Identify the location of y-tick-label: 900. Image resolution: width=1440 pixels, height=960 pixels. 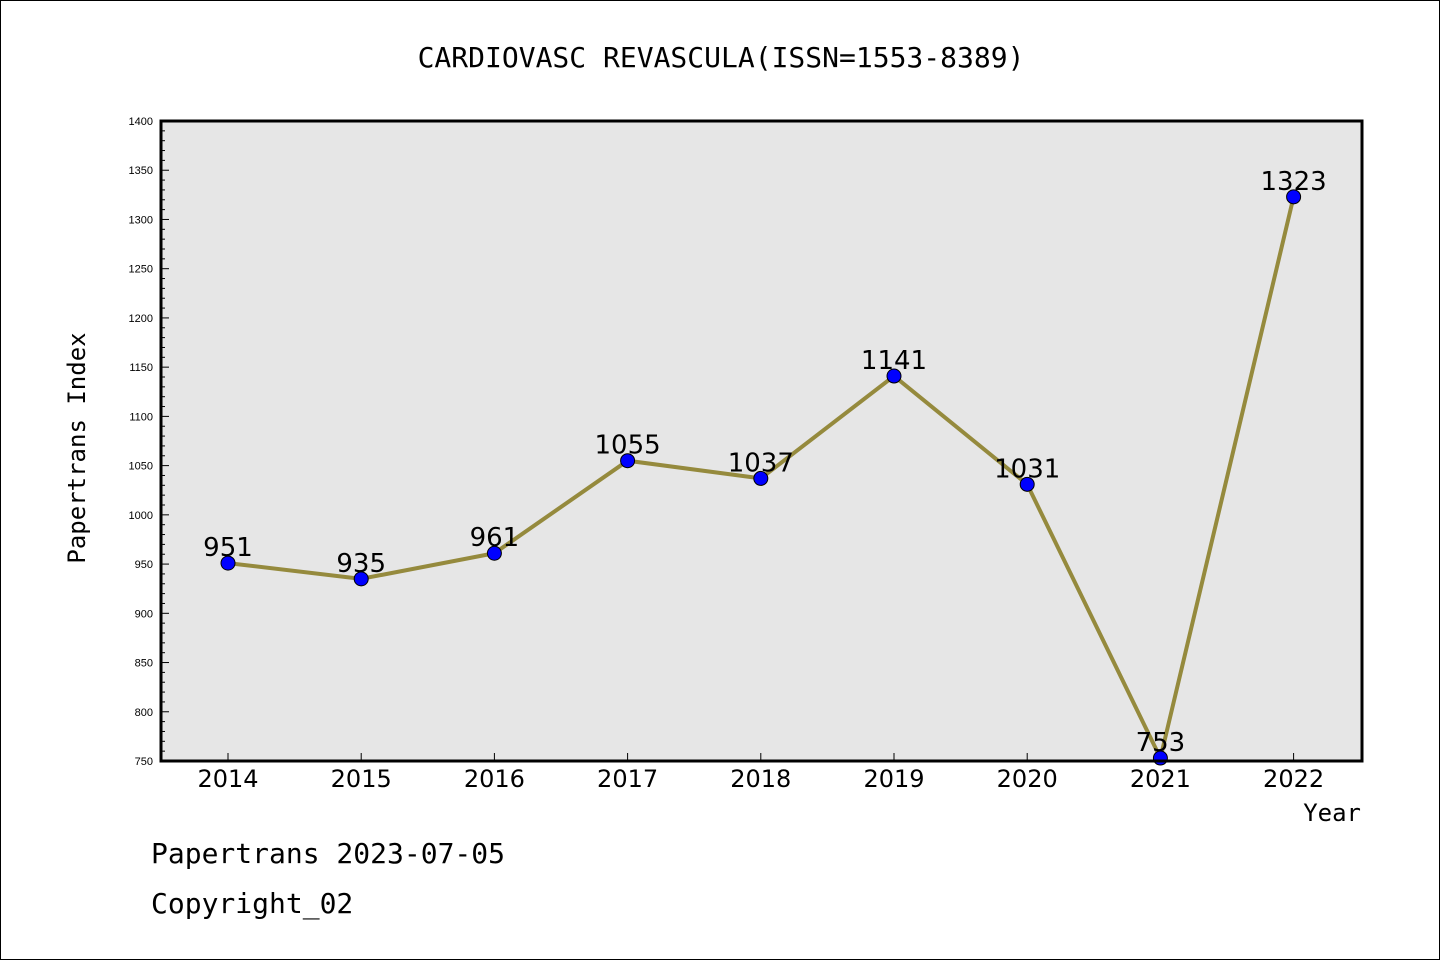
(144, 614).